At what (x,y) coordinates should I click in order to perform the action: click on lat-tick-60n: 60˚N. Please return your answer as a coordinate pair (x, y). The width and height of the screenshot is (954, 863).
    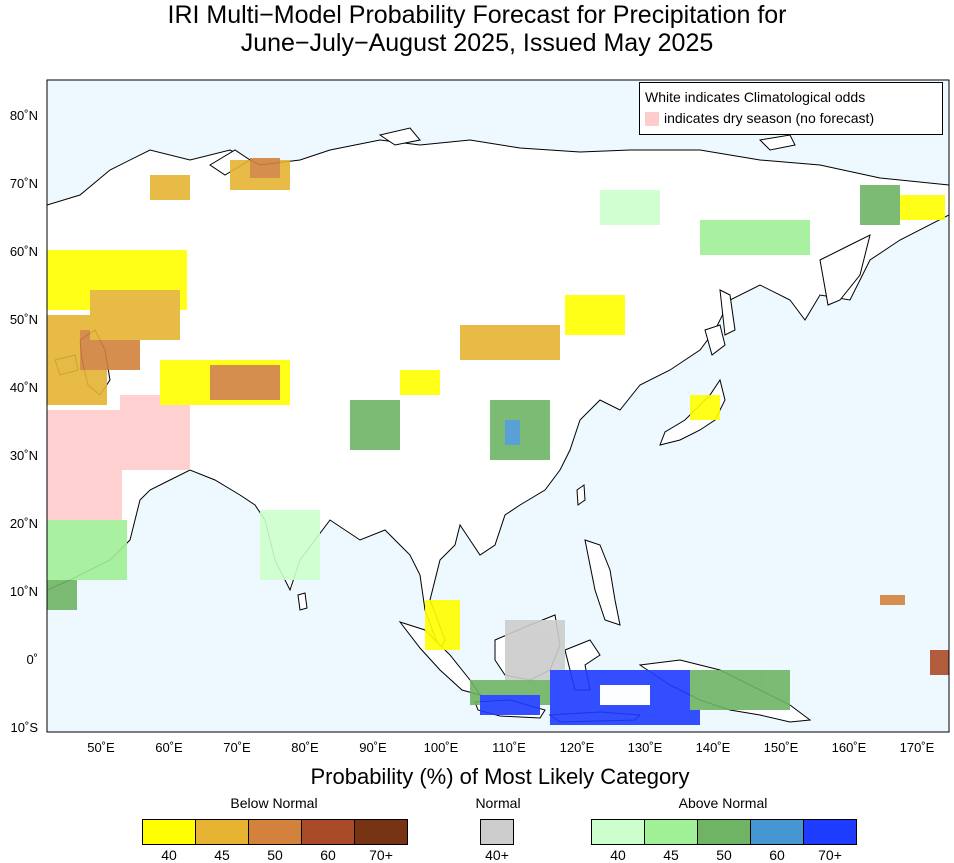
    Looking at the image, I should click on (23, 251).